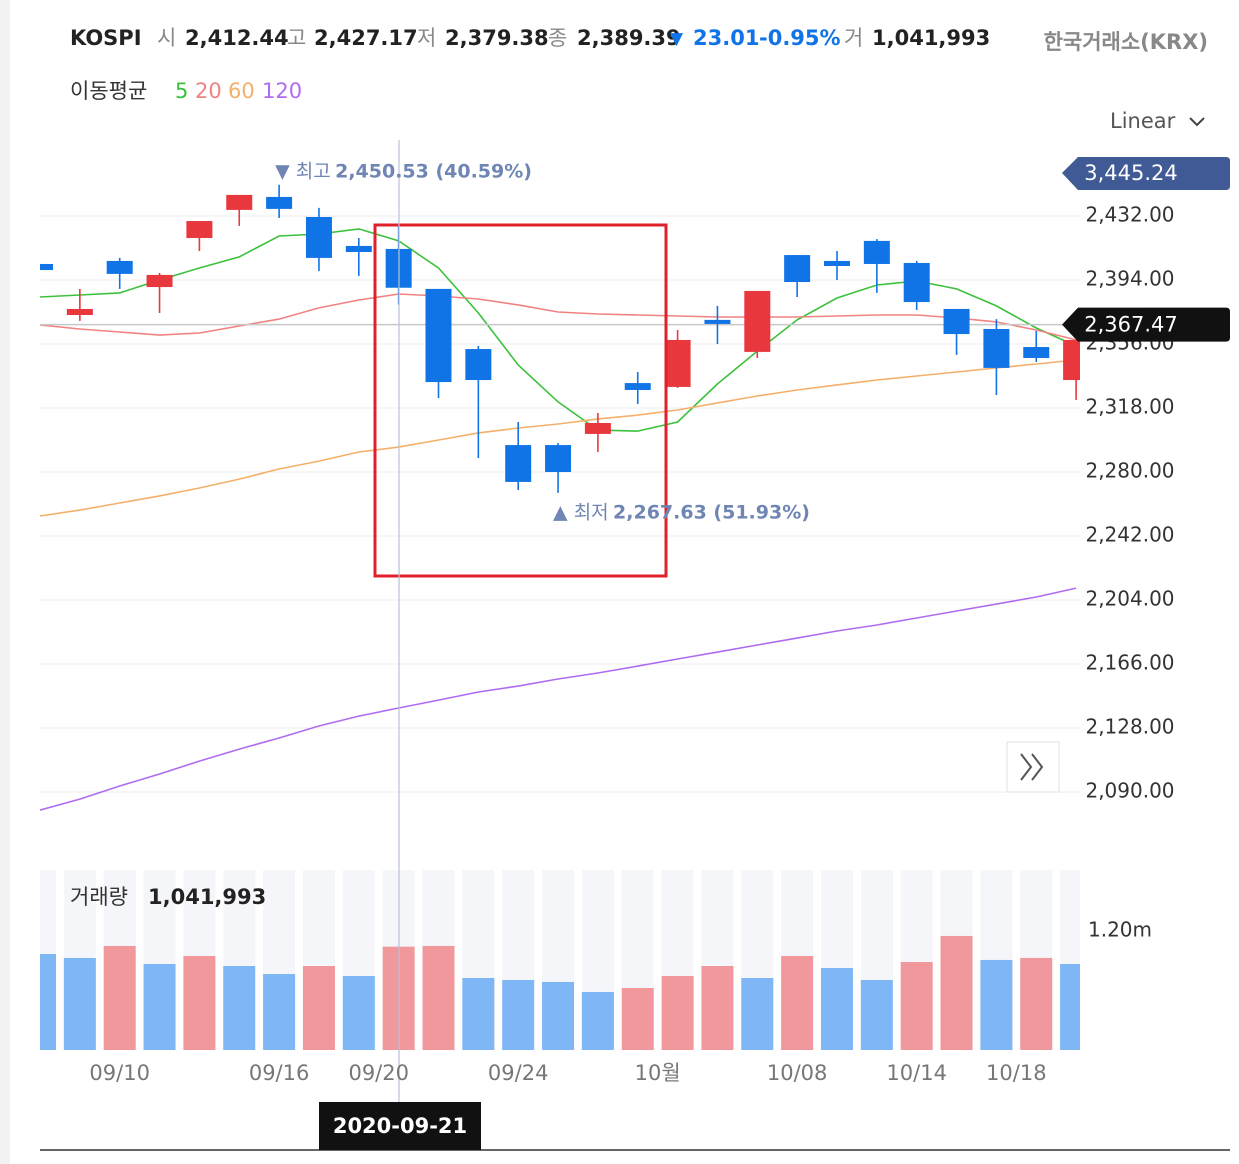 The image size is (1239, 1164). Describe the element at coordinates (296, 38) in the screenshot. I see `header-text: 고` at that location.